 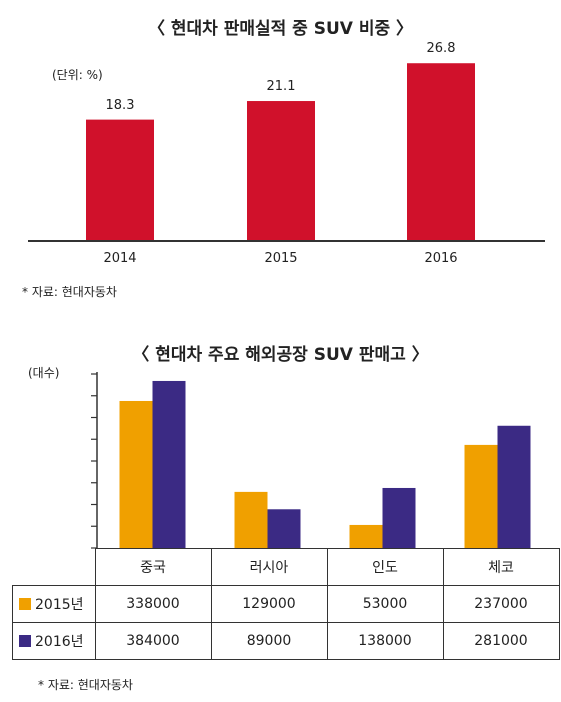 What do you see at coordinates (284, 528) in the screenshot?
I see `chart2-bar-러시아-2016년` at bounding box center [284, 528].